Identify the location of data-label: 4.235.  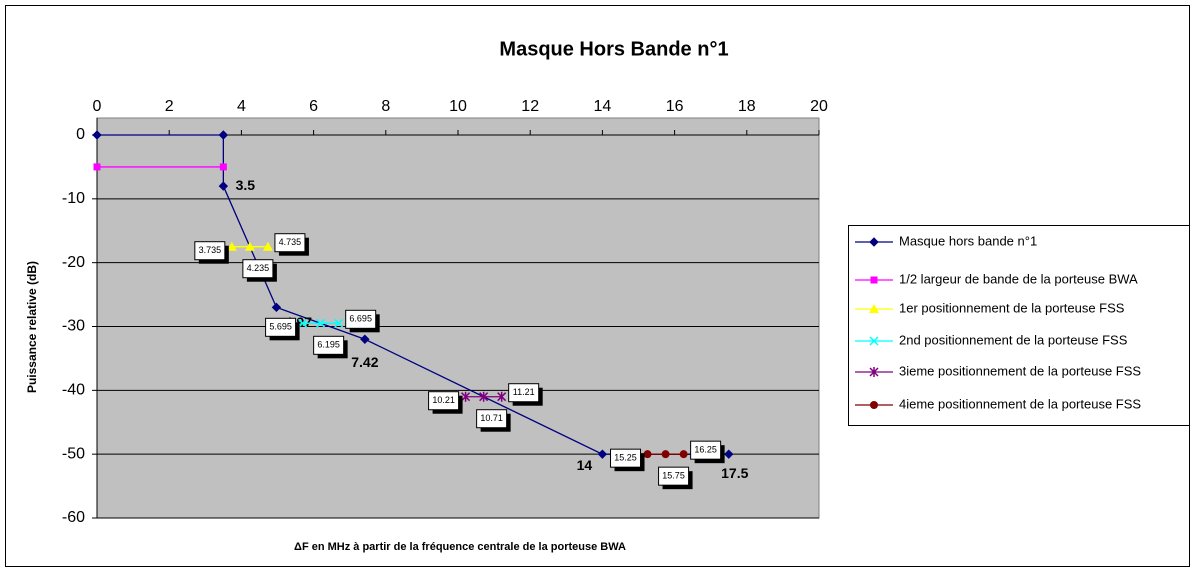
(258, 268).